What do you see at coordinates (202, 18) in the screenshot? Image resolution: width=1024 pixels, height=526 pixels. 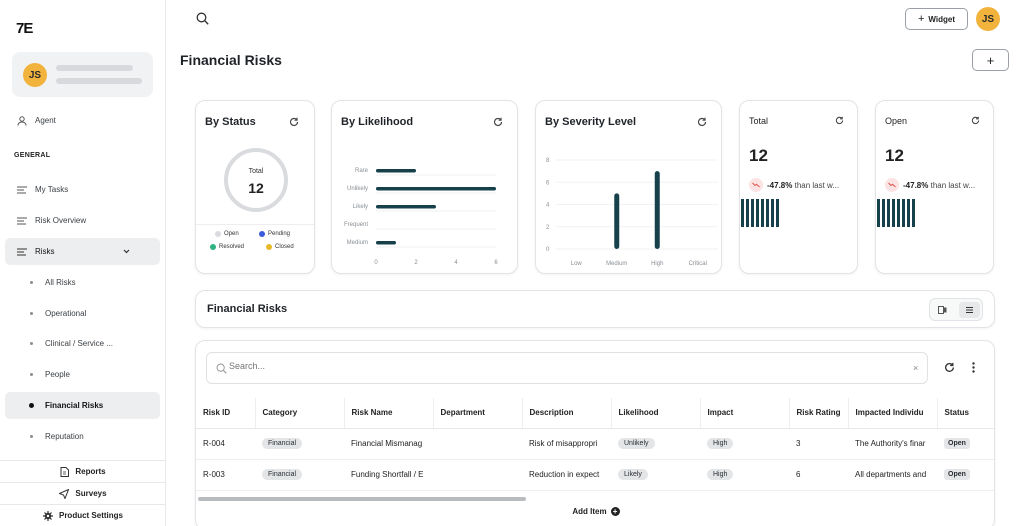 I see `search-icon` at bounding box center [202, 18].